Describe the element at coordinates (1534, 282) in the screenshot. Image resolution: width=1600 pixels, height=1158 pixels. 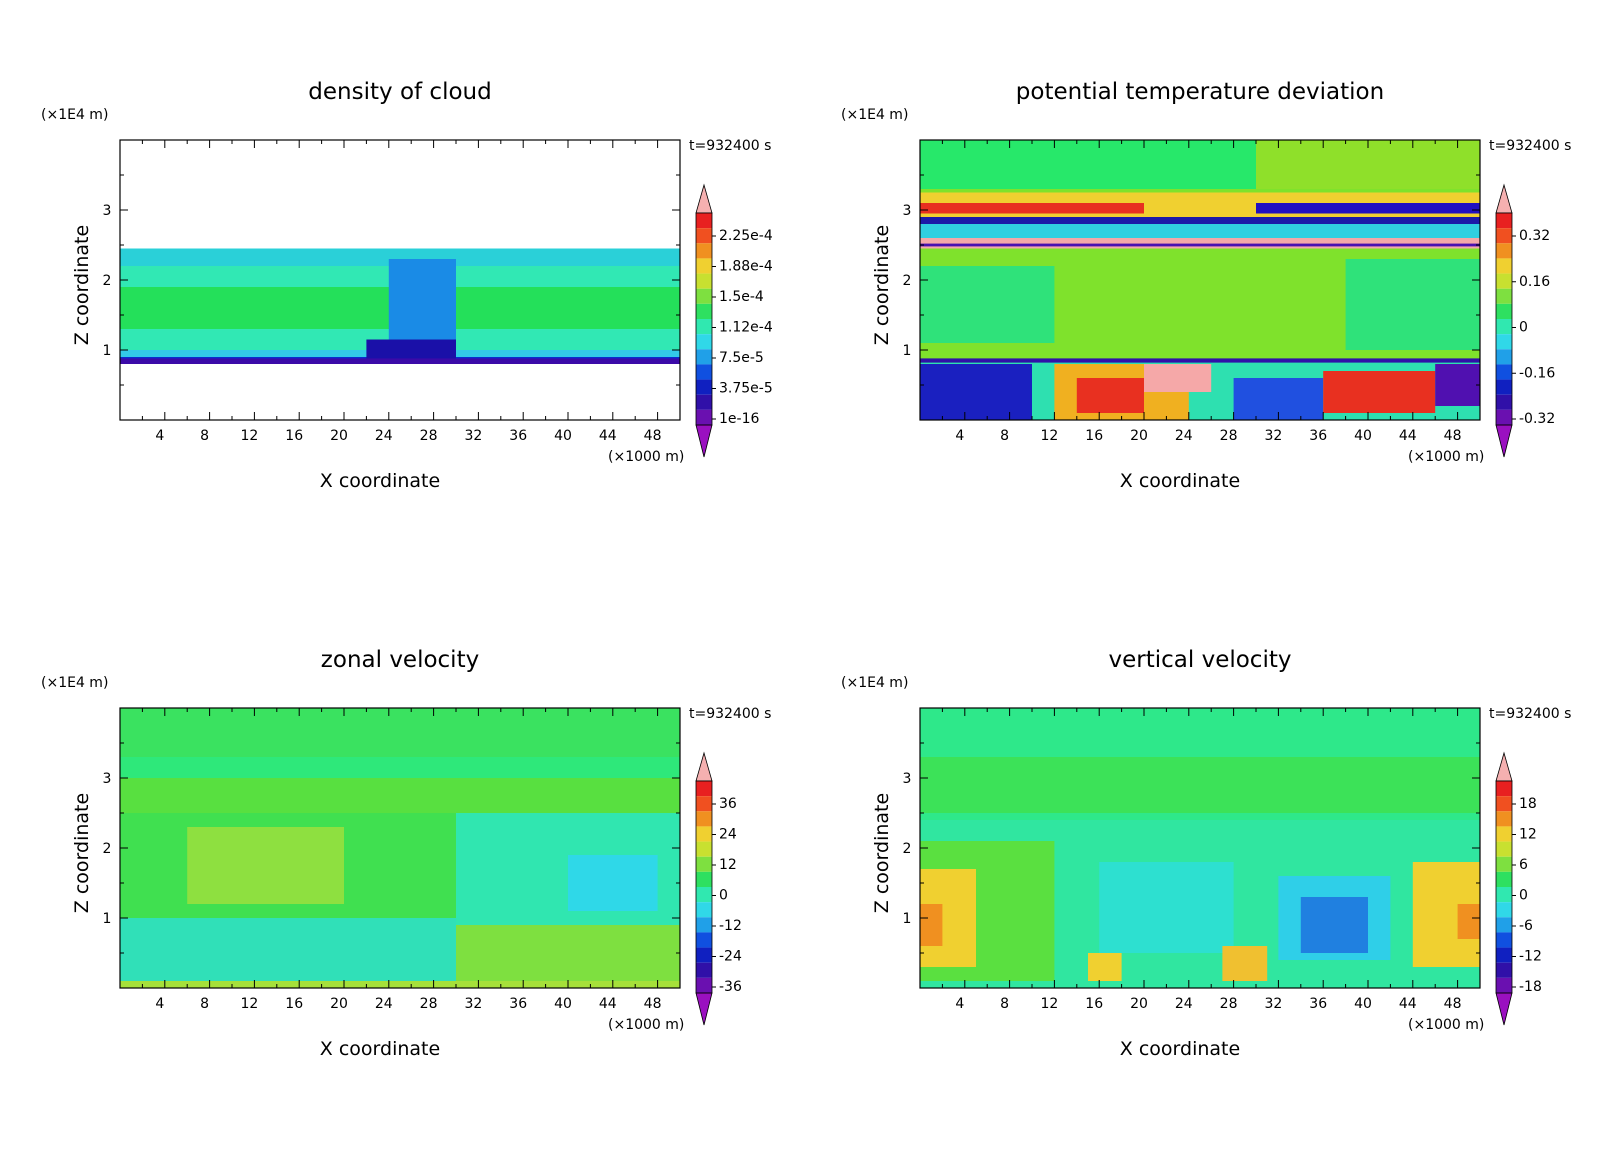
I see `colorbar-label: 0.16` at that location.